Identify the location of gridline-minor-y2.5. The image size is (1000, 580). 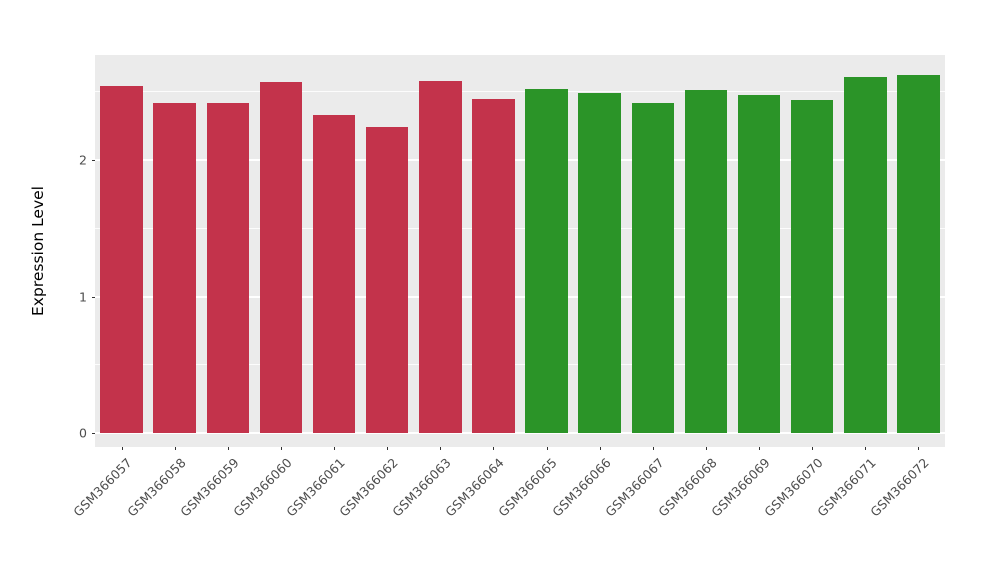
(520, 92).